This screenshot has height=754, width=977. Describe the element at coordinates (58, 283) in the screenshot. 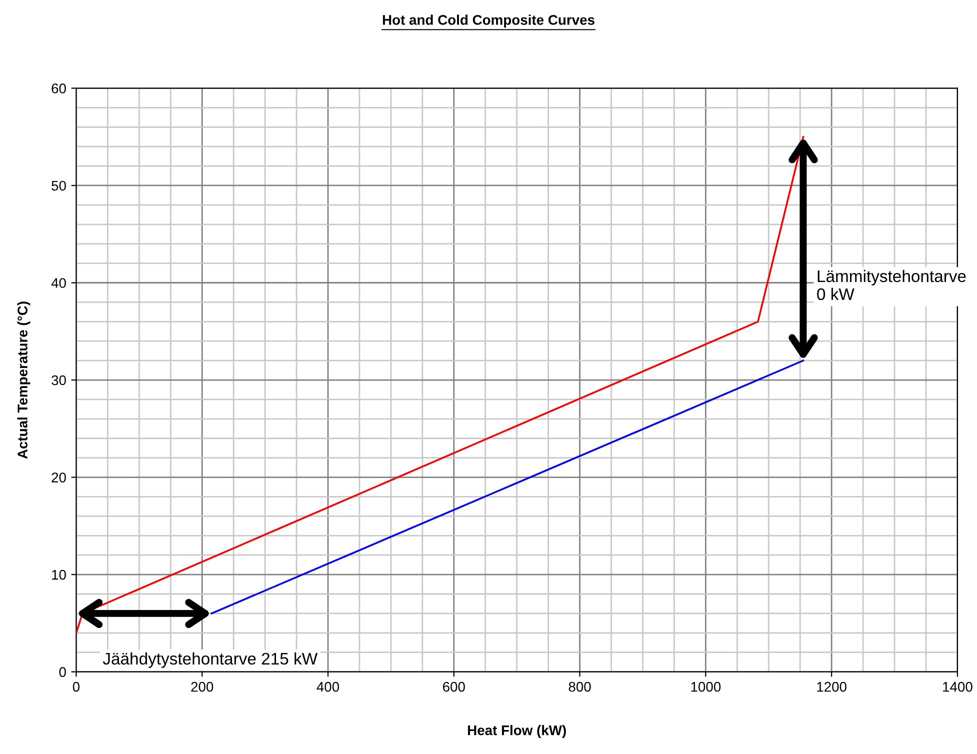

I see `y-tick-label: 40` at that location.